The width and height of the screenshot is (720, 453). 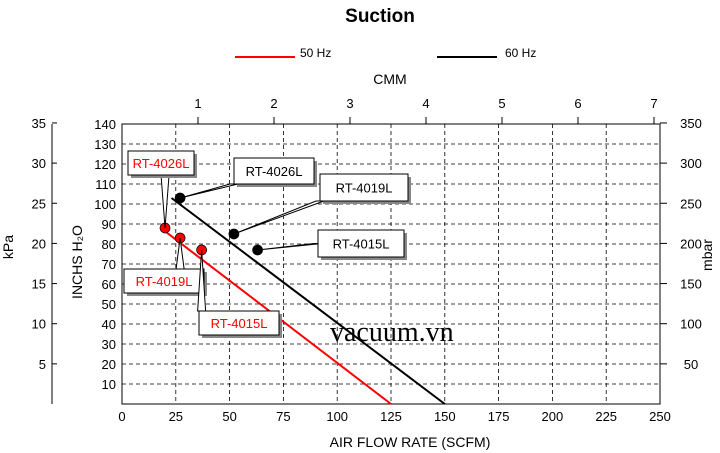 What do you see at coordinates (109, 384) in the screenshot?
I see `y-tick-label: 10` at bounding box center [109, 384].